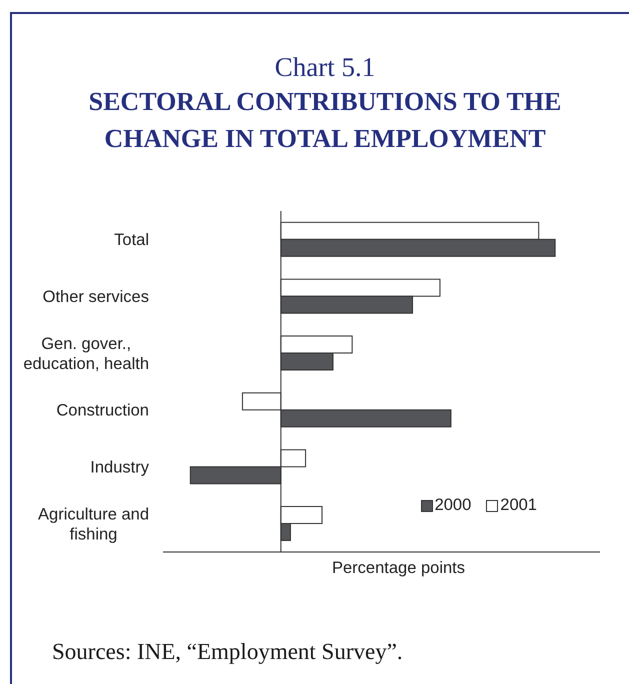  What do you see at coordinates (86, 353) in the screenshot?
I see `y-tick-label: Gen. gover., education, health` at bounding box center [86, 353].